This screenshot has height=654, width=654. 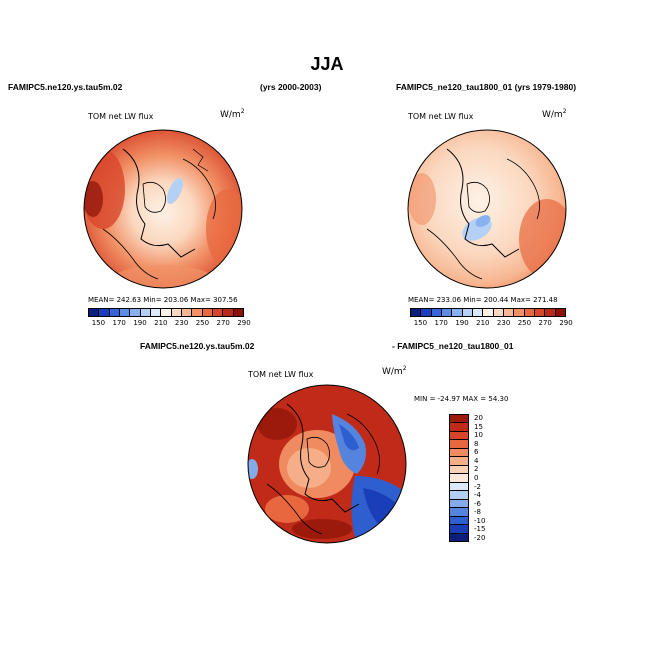 What do you see at coordinates (121, 116) in the screenshot?
I see `left-variable-label: TOM net LW flux` at bounding box center [121, 116].